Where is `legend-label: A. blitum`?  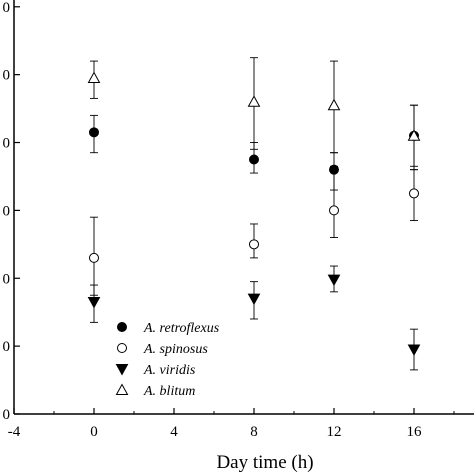 legend-label: A. blitum is located at coordinates (169, 391).